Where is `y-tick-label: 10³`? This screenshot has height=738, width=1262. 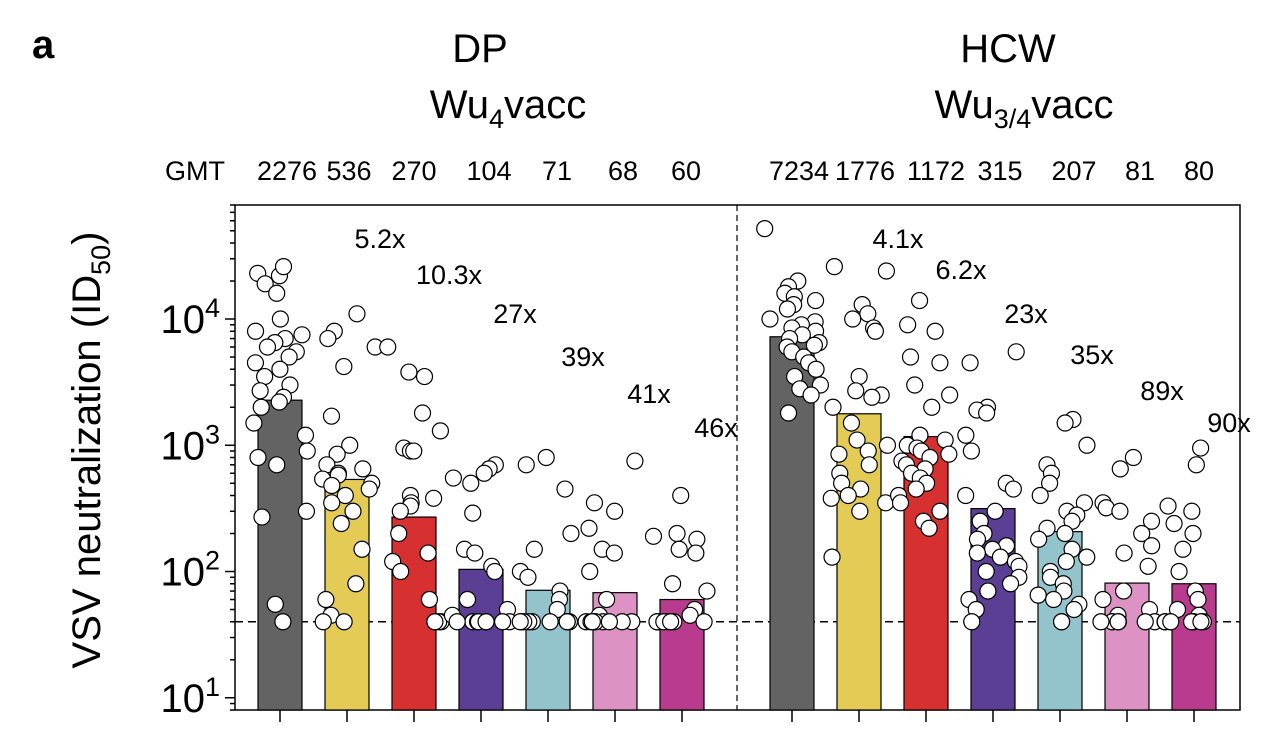
y-tick-label: 10³ is located at coordinates (190, 443).